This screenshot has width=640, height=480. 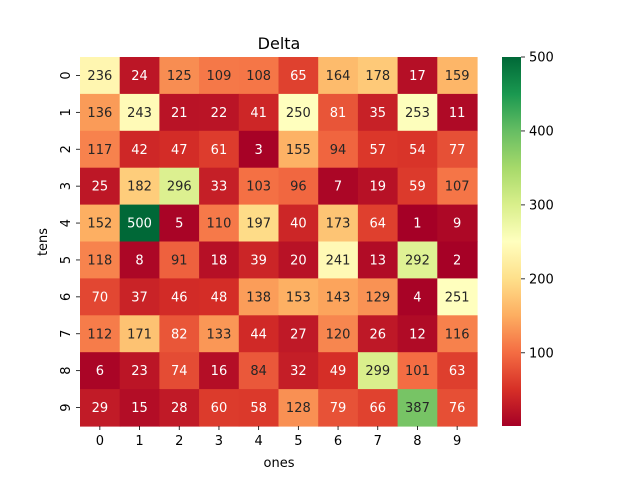 What do you see at coordinates (298, 408) in the screenshot?
I see `cell-value-r9-c5: 128` at bounding box center [298, 408].